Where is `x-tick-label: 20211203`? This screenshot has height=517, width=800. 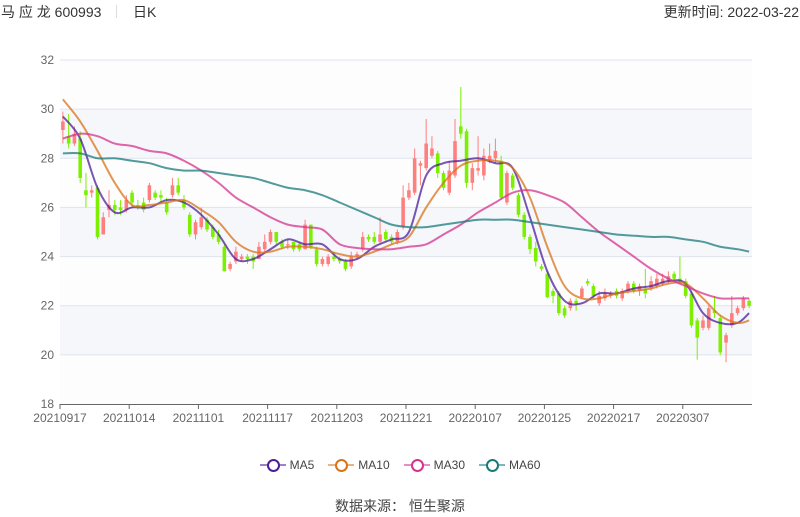
x-tick-label: 20211203 is located at coordinates (337, 418).